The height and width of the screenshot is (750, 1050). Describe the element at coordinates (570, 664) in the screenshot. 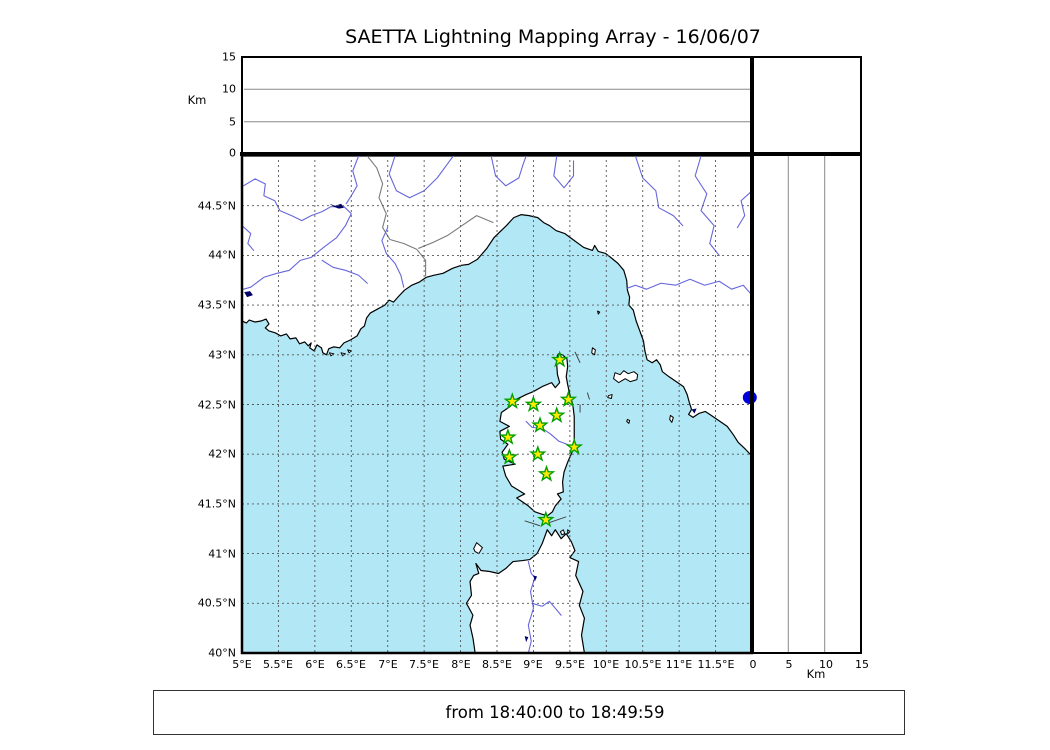

I see `lon-tick: 9.5°E` at that location.